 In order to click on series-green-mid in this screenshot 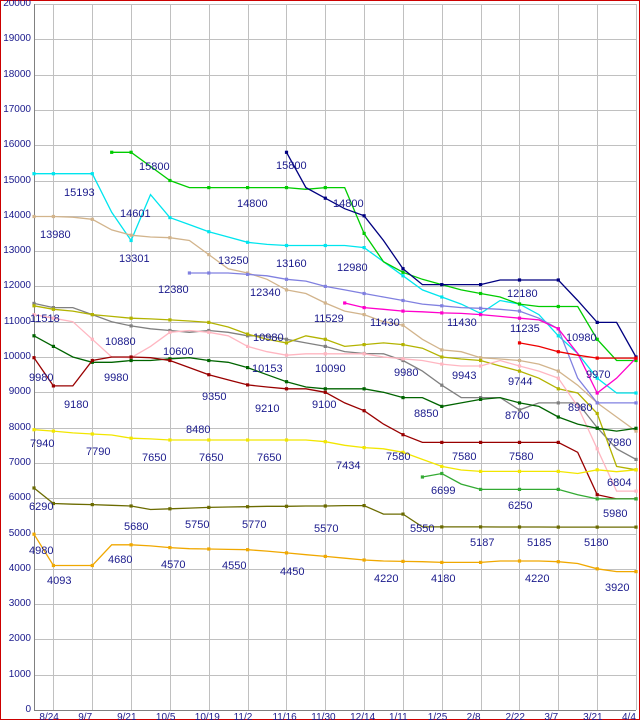, I will do `click(529, 486)`.